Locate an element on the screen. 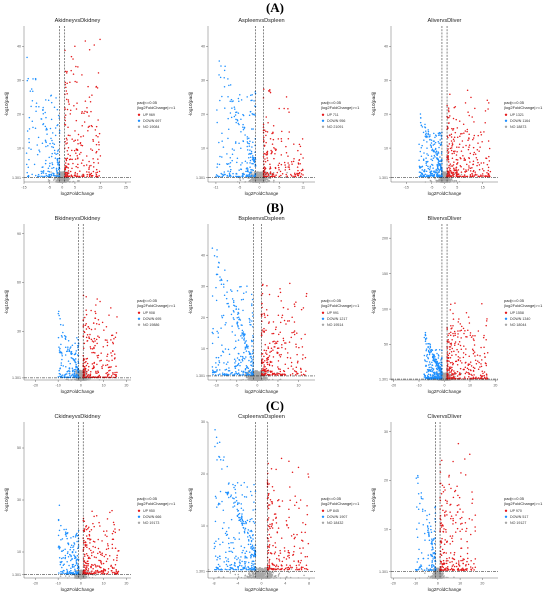  y-tick: 1.301 is located at coordinates (18, 378).